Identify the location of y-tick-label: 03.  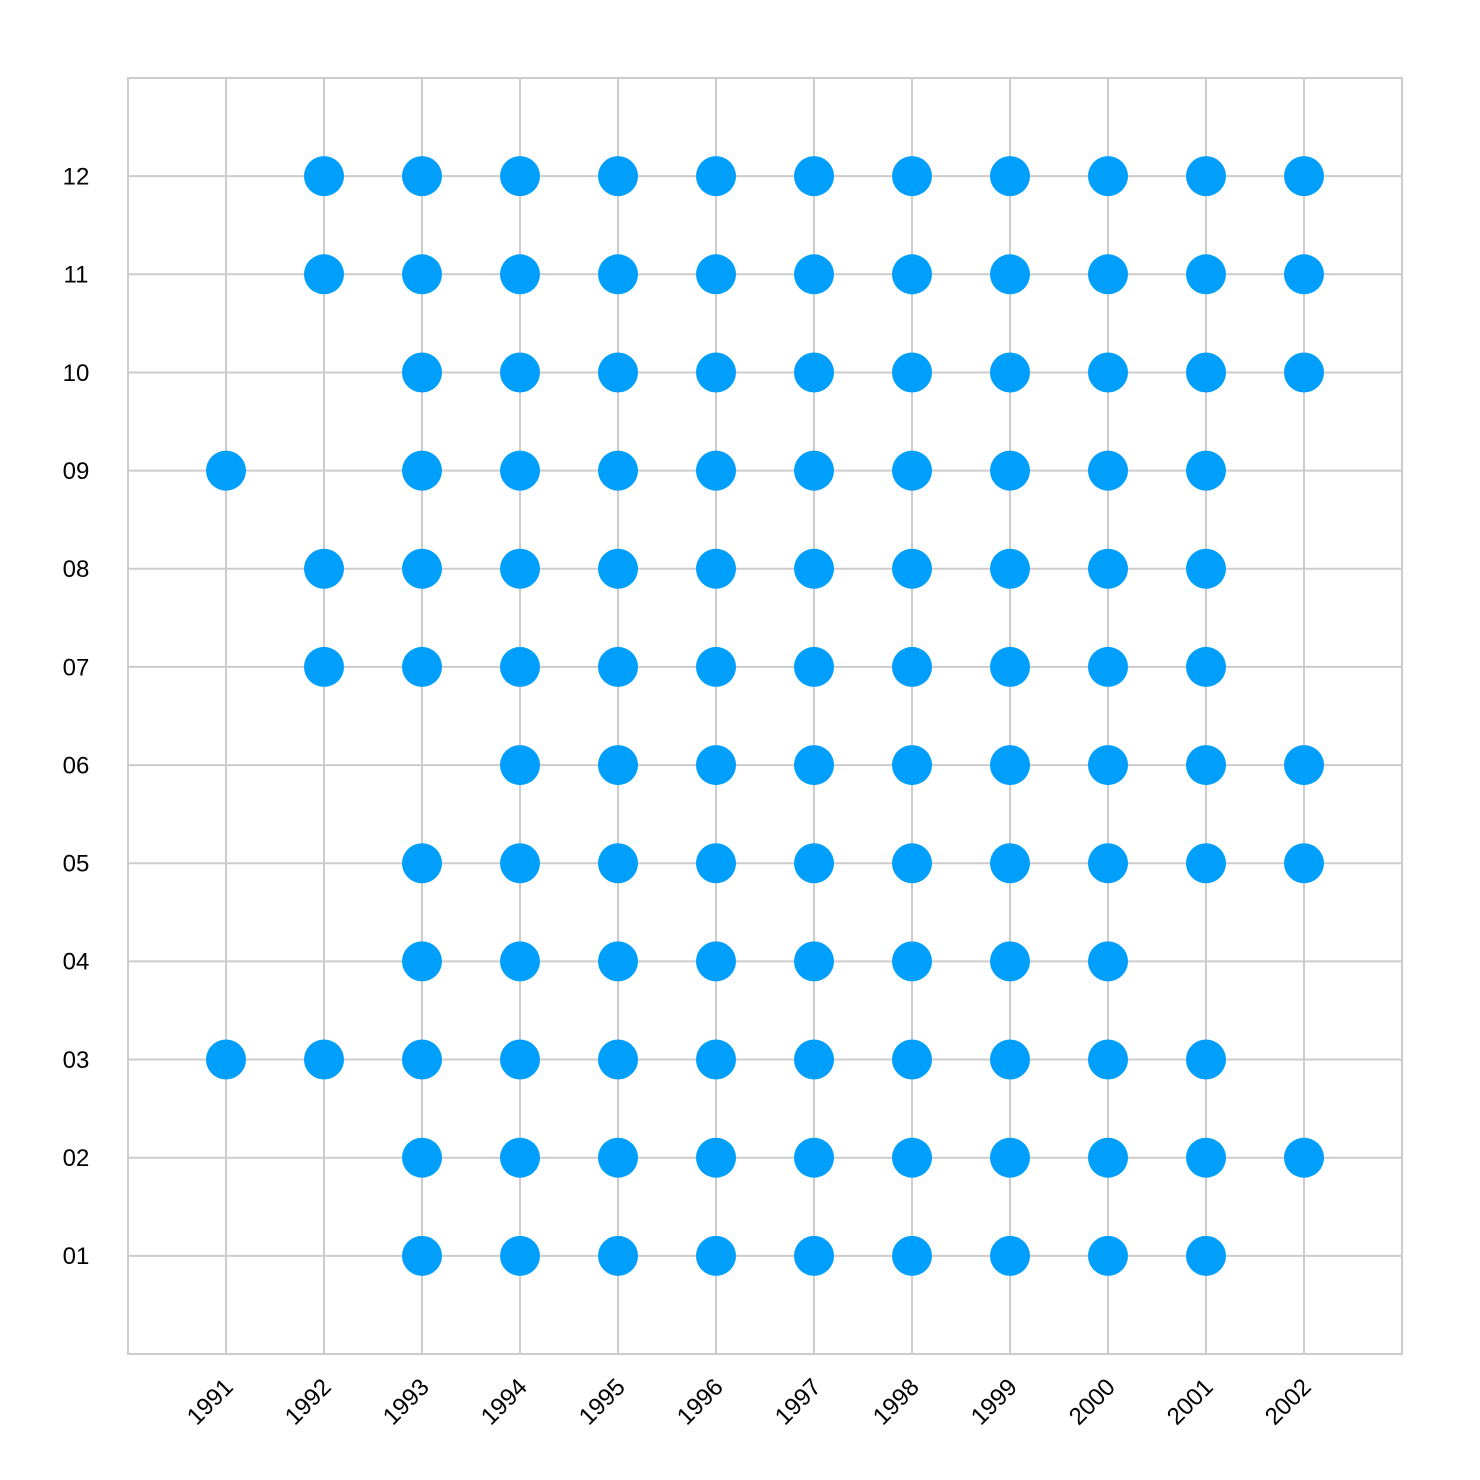
(76, 1060).